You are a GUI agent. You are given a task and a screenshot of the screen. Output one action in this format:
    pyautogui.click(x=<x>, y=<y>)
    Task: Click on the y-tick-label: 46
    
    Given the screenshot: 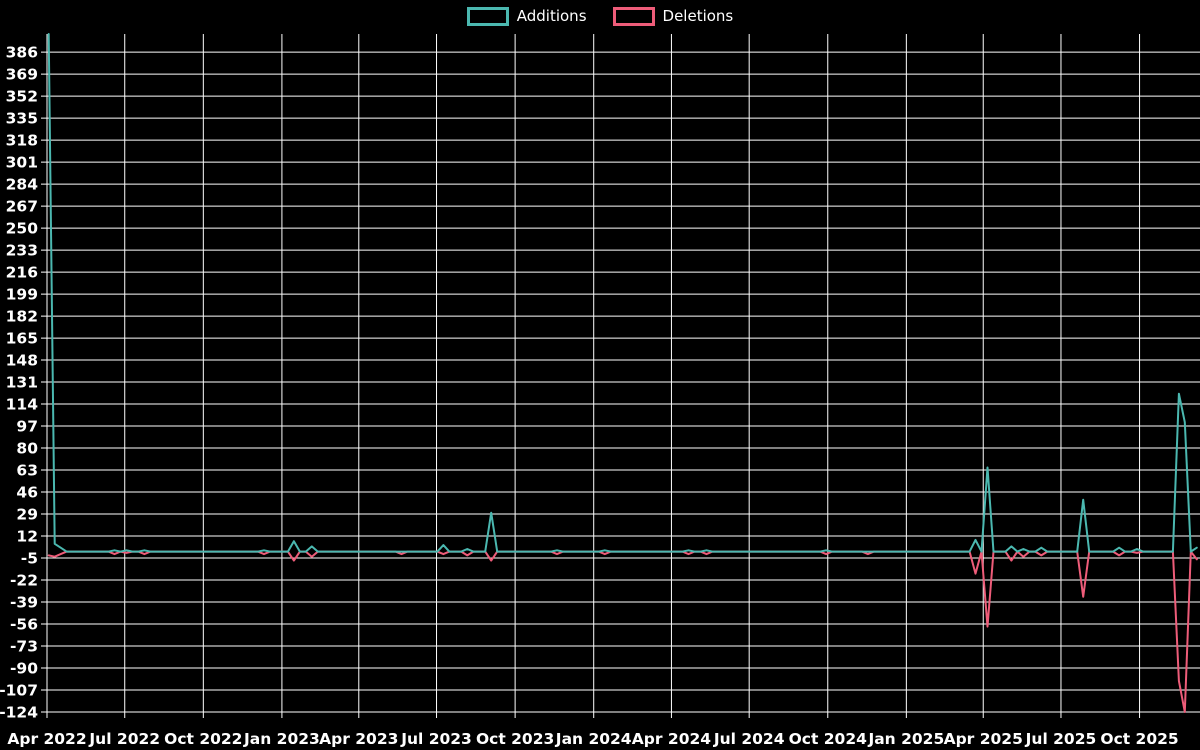 What is the action you would take?
    pyautogui.click(x=27, y=493)
    